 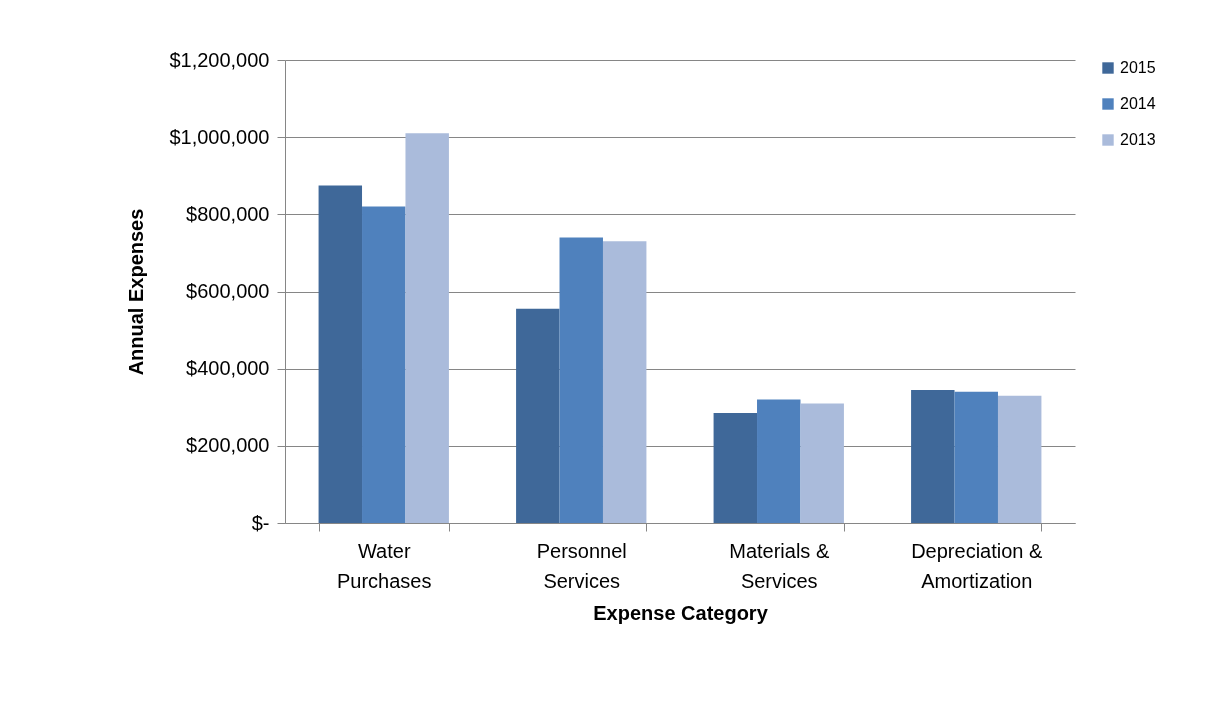 I want to click on x-tick-label: Water Purchases, so click(x=384, y=565).